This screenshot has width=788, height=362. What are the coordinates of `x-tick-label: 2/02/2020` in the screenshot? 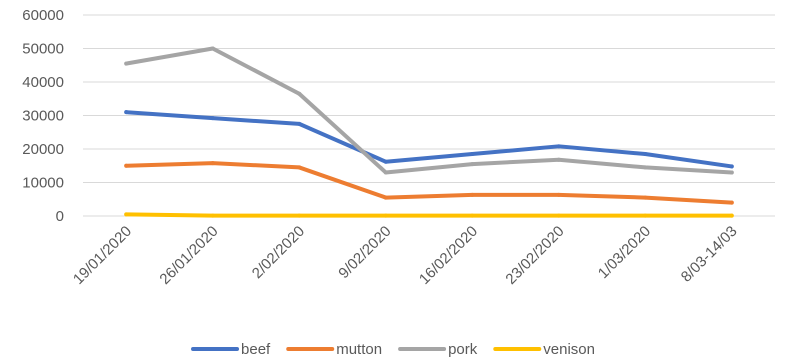 It's located at (278, 252).